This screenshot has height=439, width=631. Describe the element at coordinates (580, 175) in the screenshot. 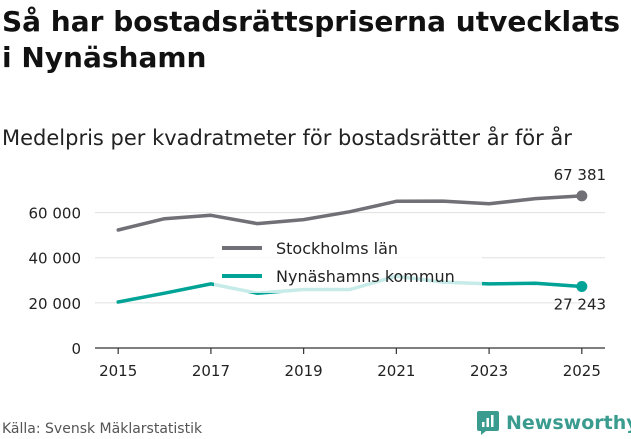

I see `end-value-label-stockholms-lan: 67 381` at that location.